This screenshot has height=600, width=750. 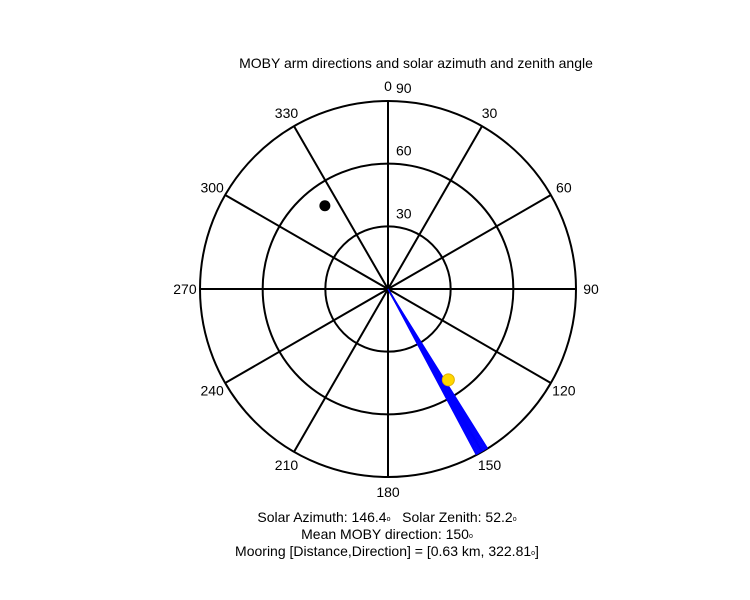 What do you see at coordinates (388, 492) in the screenshot?
I see `angle-tick-label: 180` at bounding box center [388, 492].